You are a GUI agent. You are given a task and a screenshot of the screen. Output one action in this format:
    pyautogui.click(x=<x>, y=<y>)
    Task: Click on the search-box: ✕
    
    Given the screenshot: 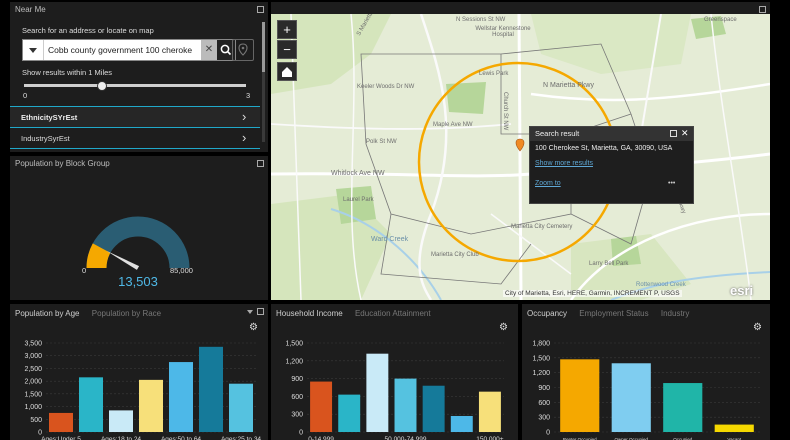 What is the action you would take?
    pyautogui.click(x=129, y=50)
    